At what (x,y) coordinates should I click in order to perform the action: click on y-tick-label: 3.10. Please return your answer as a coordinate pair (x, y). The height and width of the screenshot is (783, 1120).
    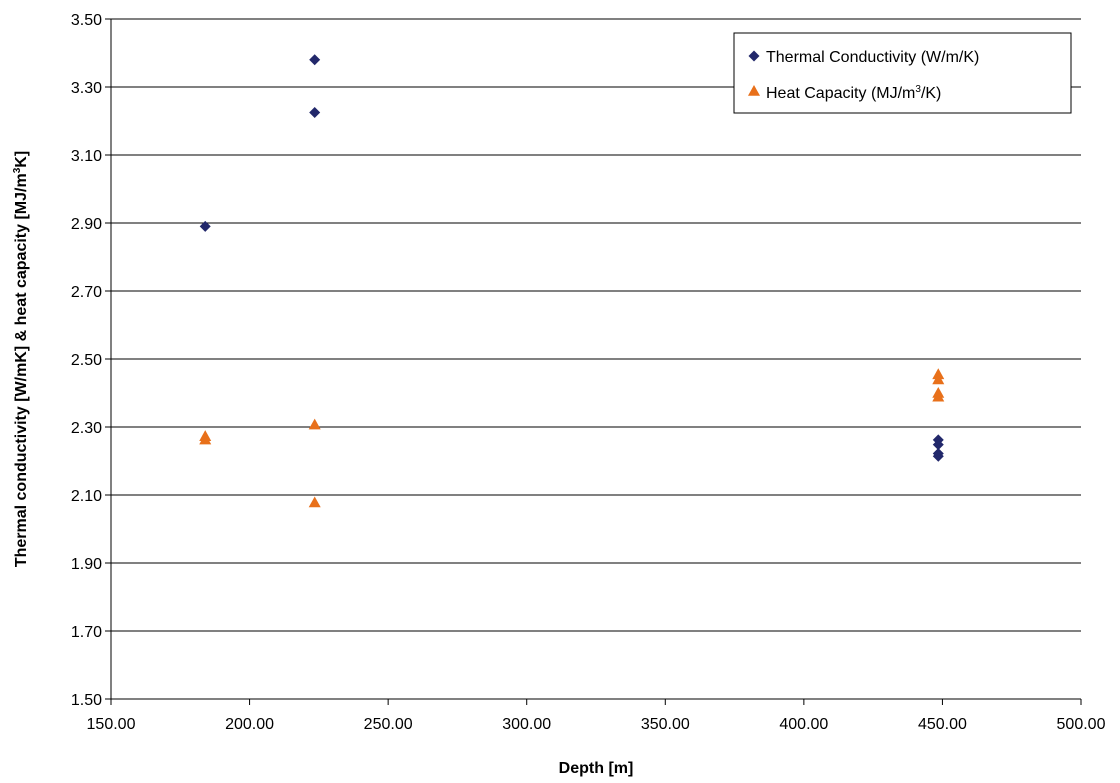
    Looking at the image, I should click on (86, 156).